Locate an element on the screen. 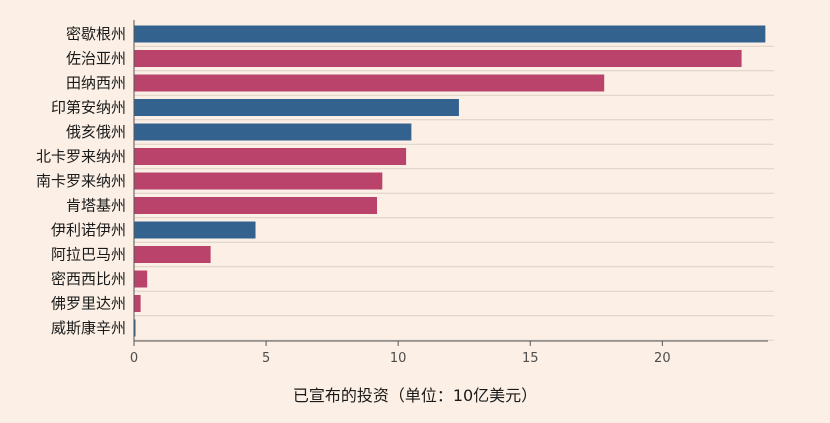 Image resolution: width=830 pixels, height=423 pixels. category-label: 俄亥俄州 is located at coordinates (96, 132).